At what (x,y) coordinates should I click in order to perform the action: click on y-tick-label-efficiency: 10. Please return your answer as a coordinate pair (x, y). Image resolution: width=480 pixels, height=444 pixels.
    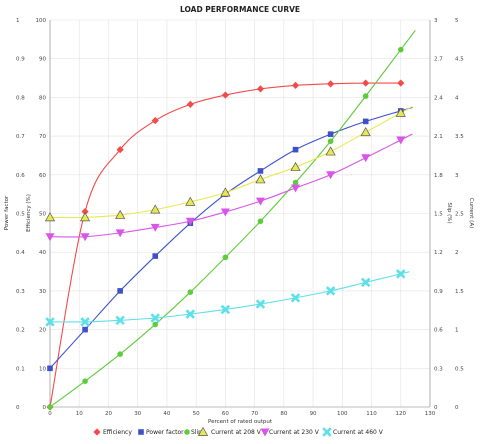
    Looking at the image, I should click on (42, 369).